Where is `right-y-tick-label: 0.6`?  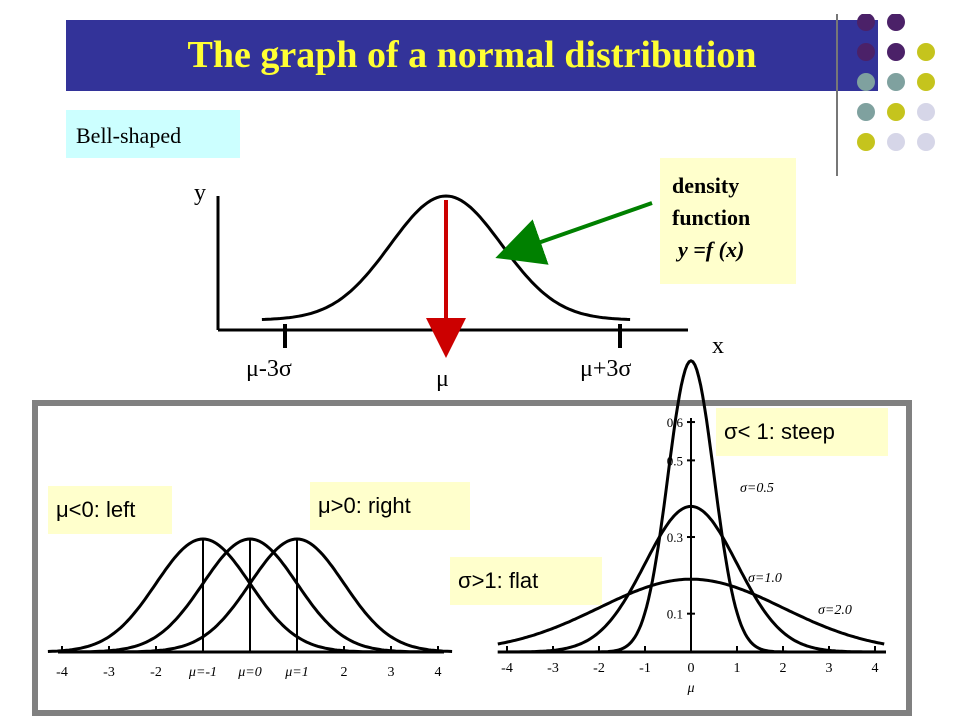 right-y-tick-label: 0.6 is located at coordinates (675, 422).